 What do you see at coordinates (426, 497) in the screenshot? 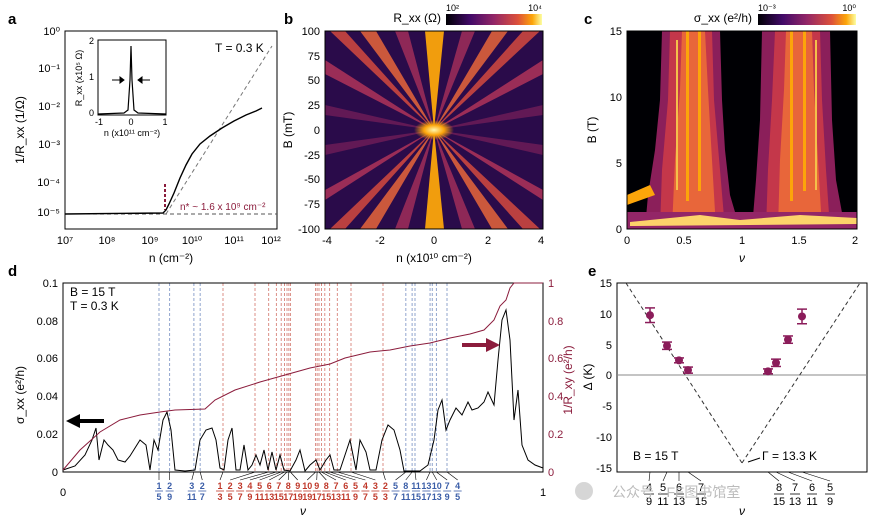
I see `d-fraction-den: 17` at bounding box center [426, 497].